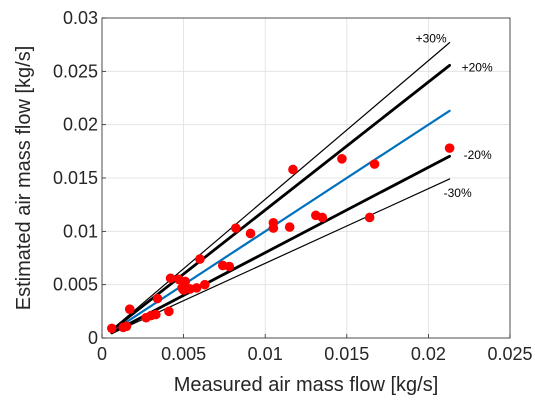  Describe the element at coordinates (93, 338) in the screenshot. I see `y-tick-label: 0` at that location.